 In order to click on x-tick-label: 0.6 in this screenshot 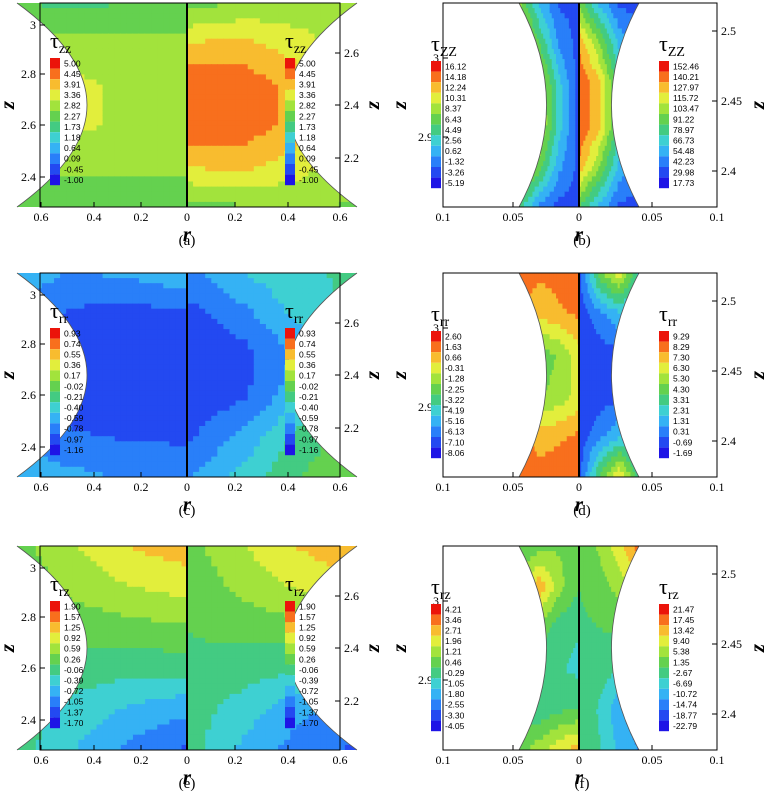, I will do `click(340, 217)`.